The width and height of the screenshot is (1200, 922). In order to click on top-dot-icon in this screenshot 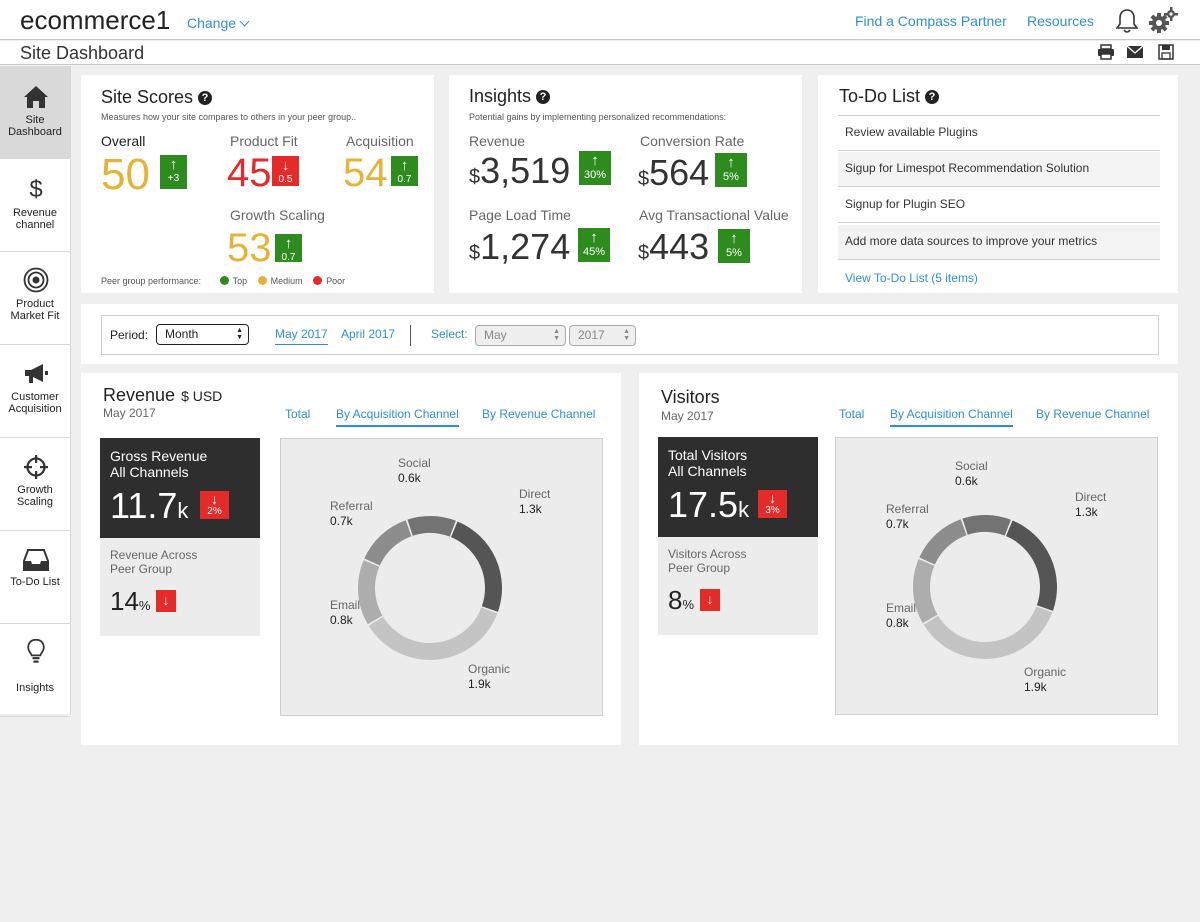, I will do `click(224, 280)`.